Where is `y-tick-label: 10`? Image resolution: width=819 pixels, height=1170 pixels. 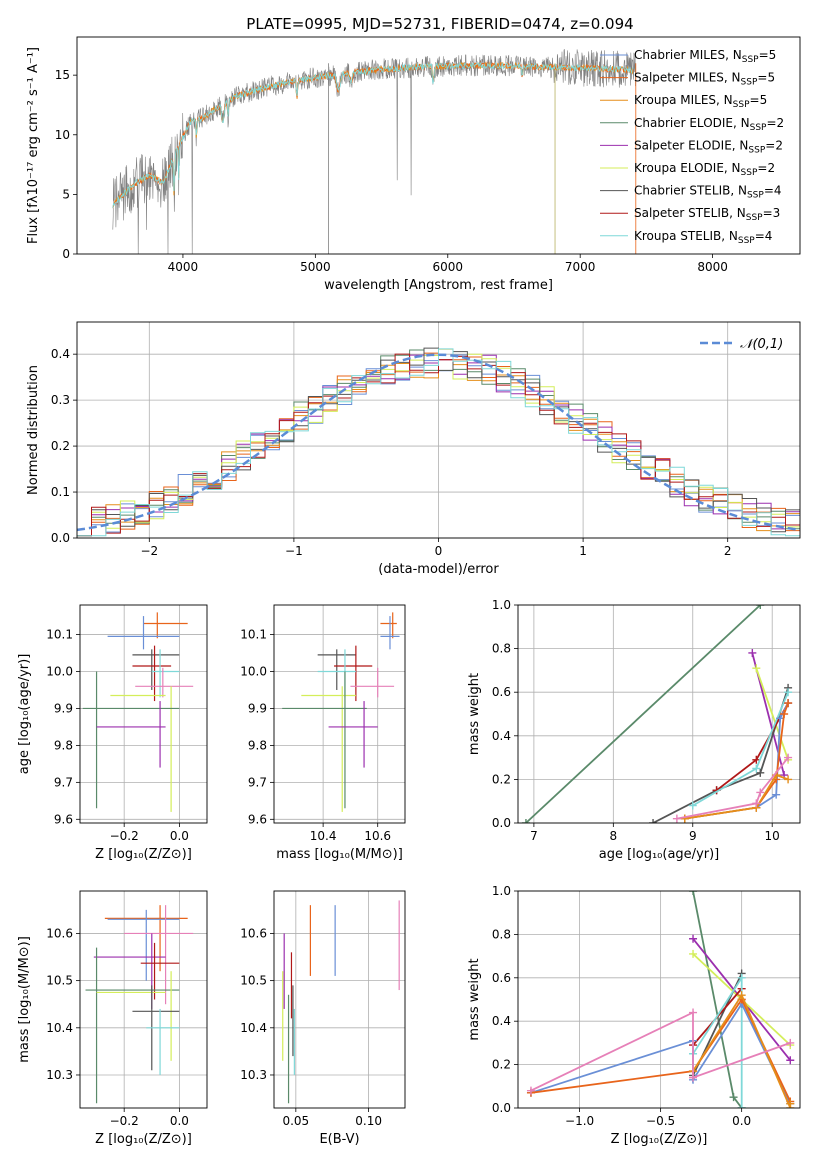 y-tick-label: 10 is located at coordinates (62, 135).